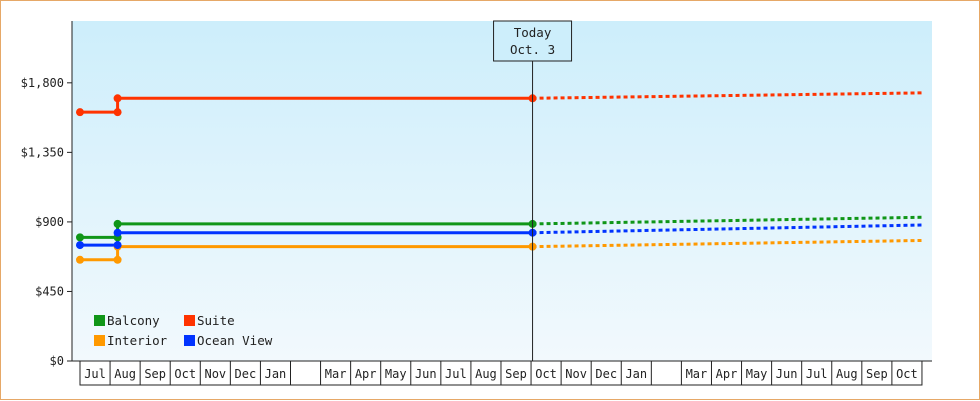 The height and width of the screenshot is (401, 980). What do you see at coordinates (133, 320) in the screenshot?
I see `legend-label: Balcony` at bounding box center [133, 320].